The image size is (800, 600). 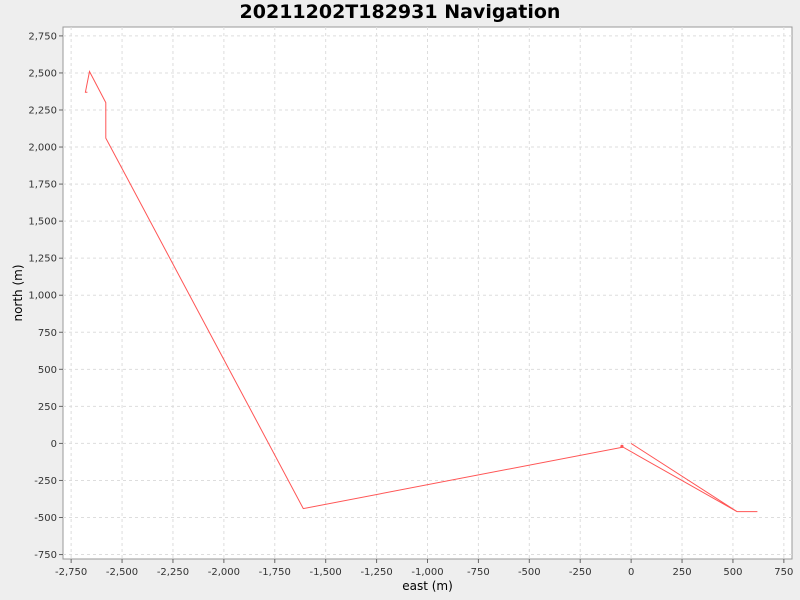 What do you see at coordinates (45, 481) in the screenshot?
I see `y-tick-label: -250` at bounding box center [45, 481].